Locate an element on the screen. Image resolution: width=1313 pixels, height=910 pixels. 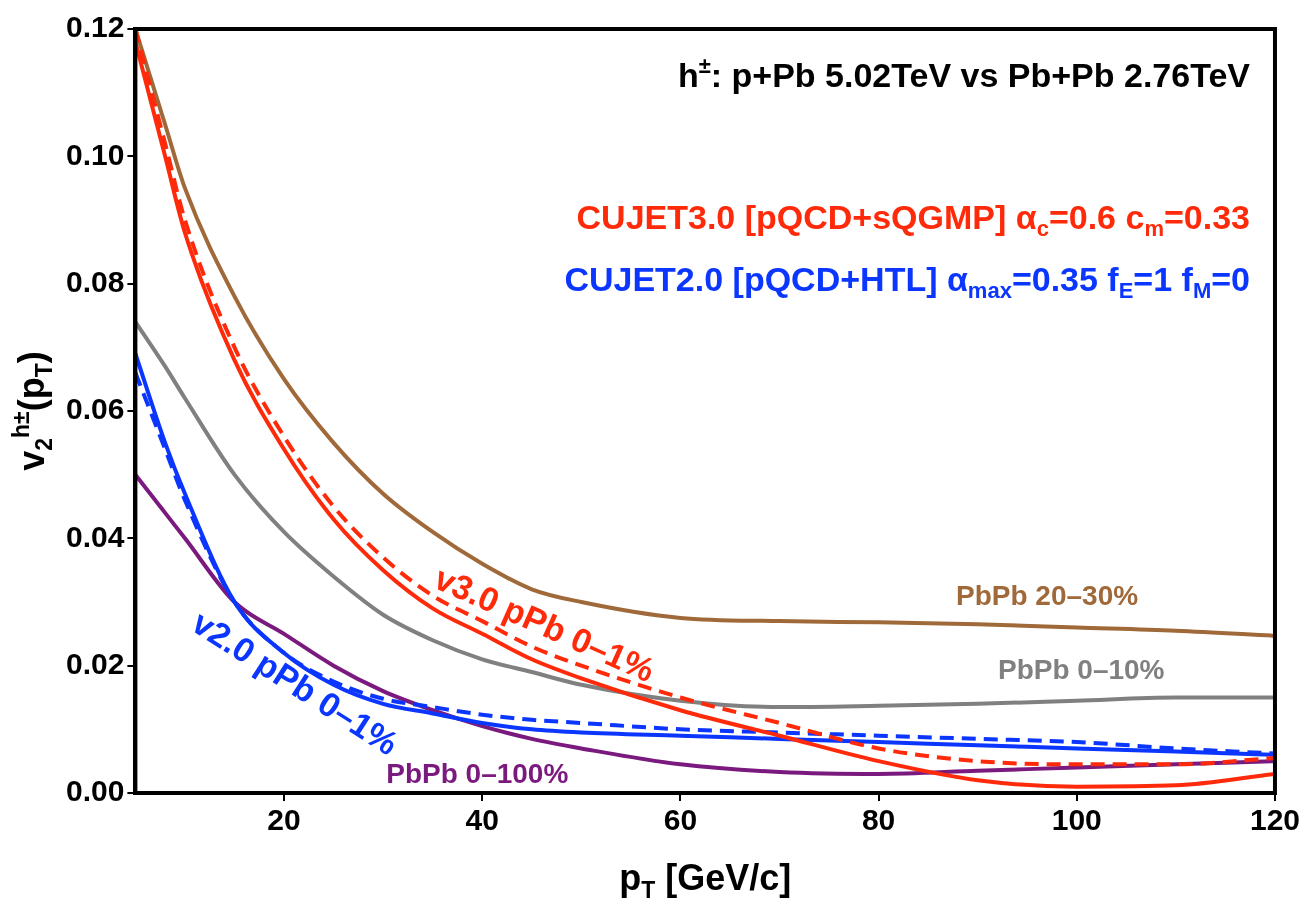
text: h±: p+Pb 5.02TeV vs Pb+Pb 2.76TeV is located at coordinates (964, 73).